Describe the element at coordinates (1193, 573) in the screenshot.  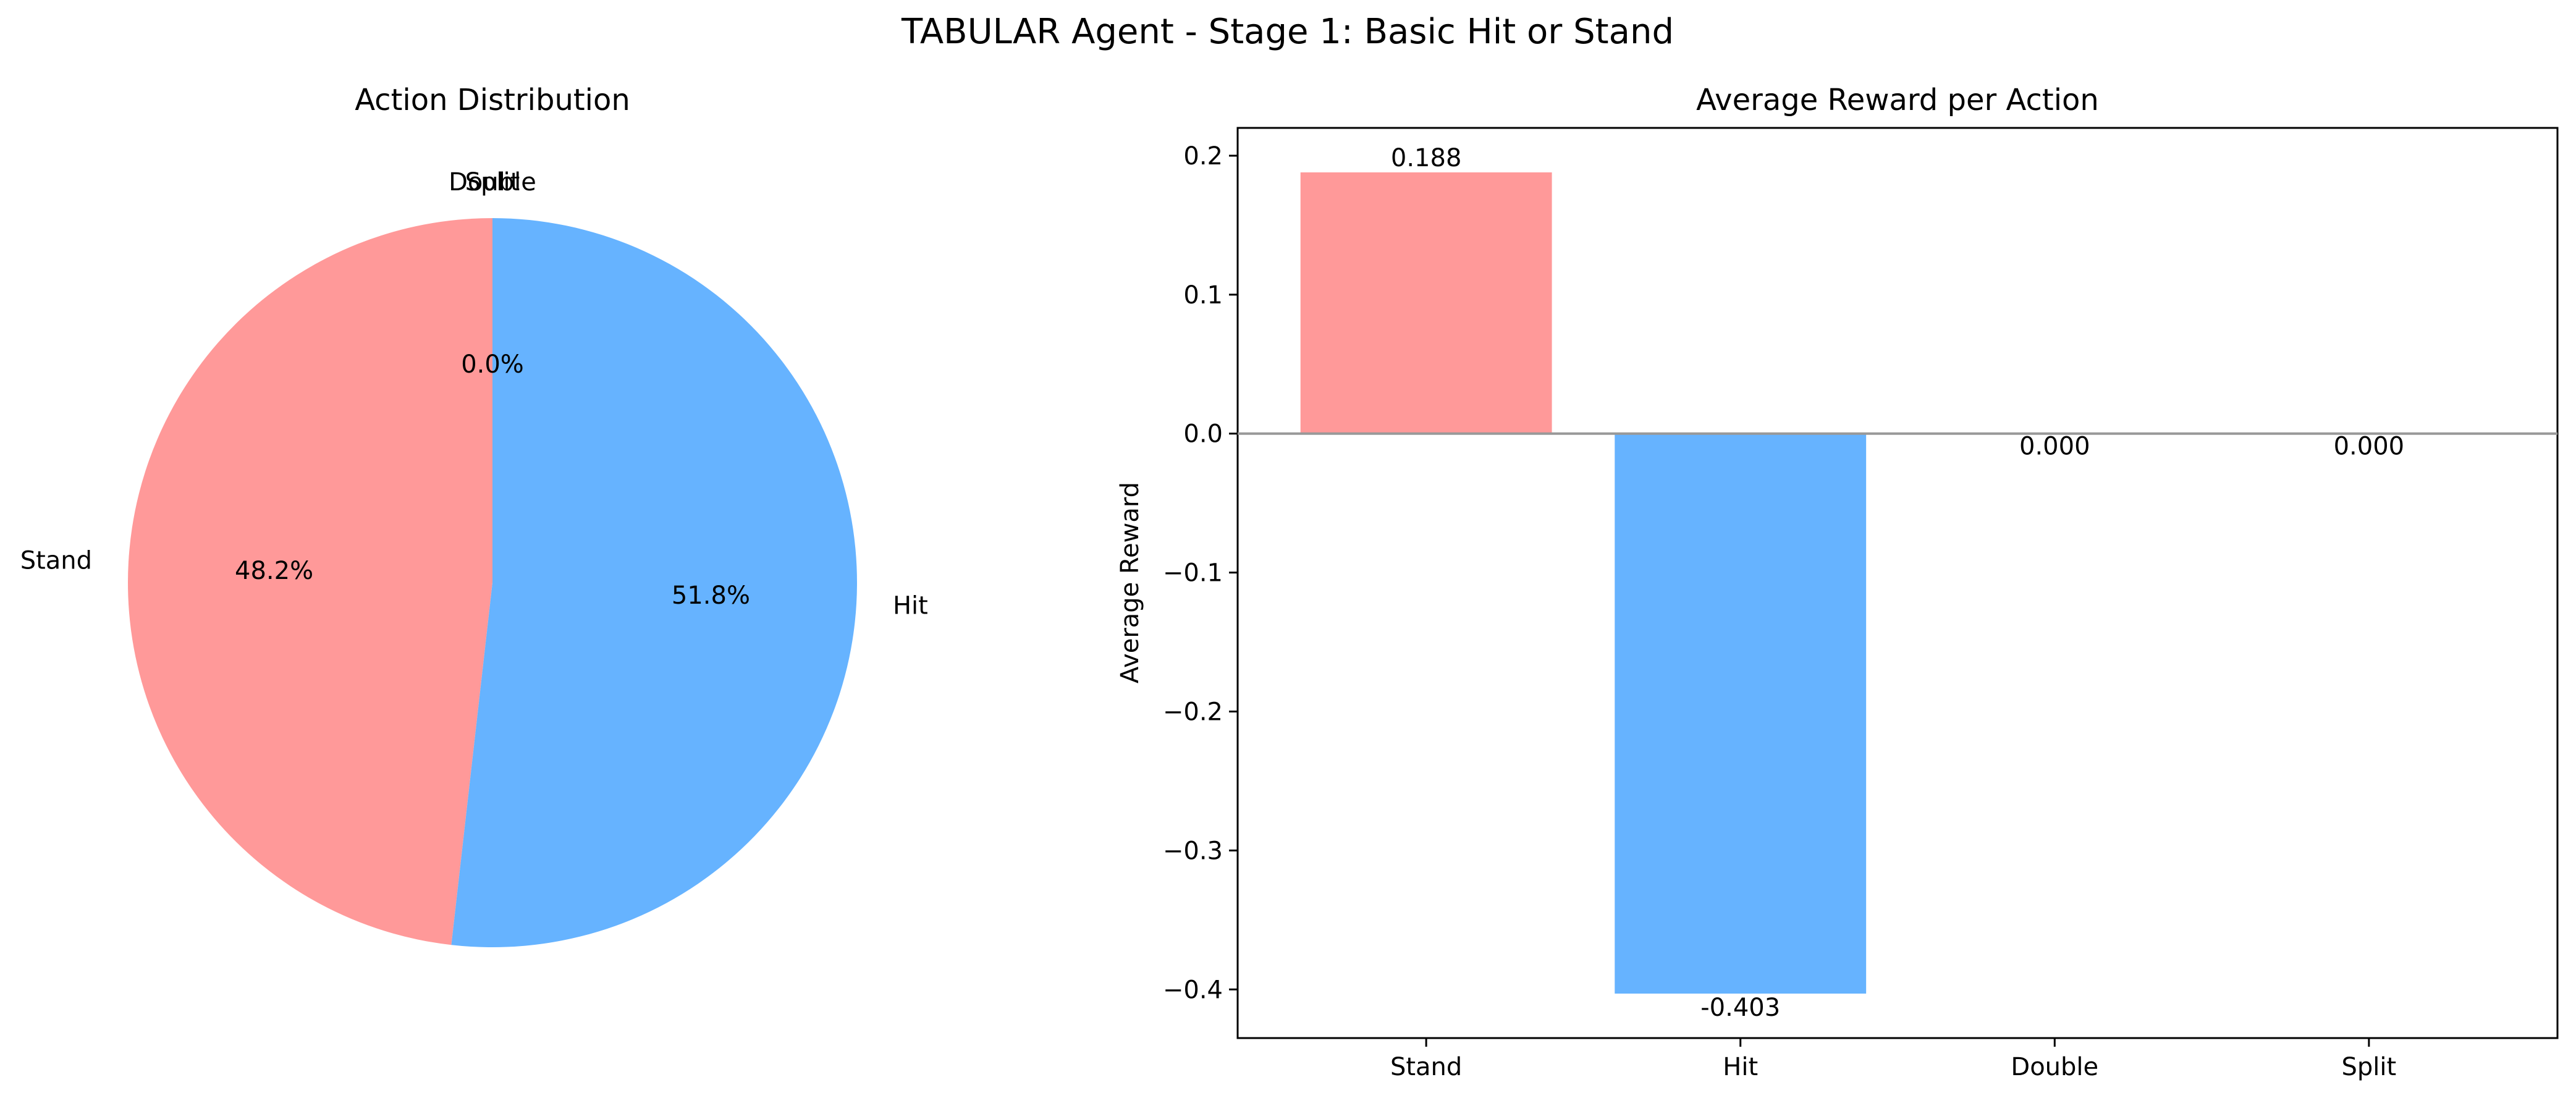
I see `y-tick-label: −0.1` at that location.